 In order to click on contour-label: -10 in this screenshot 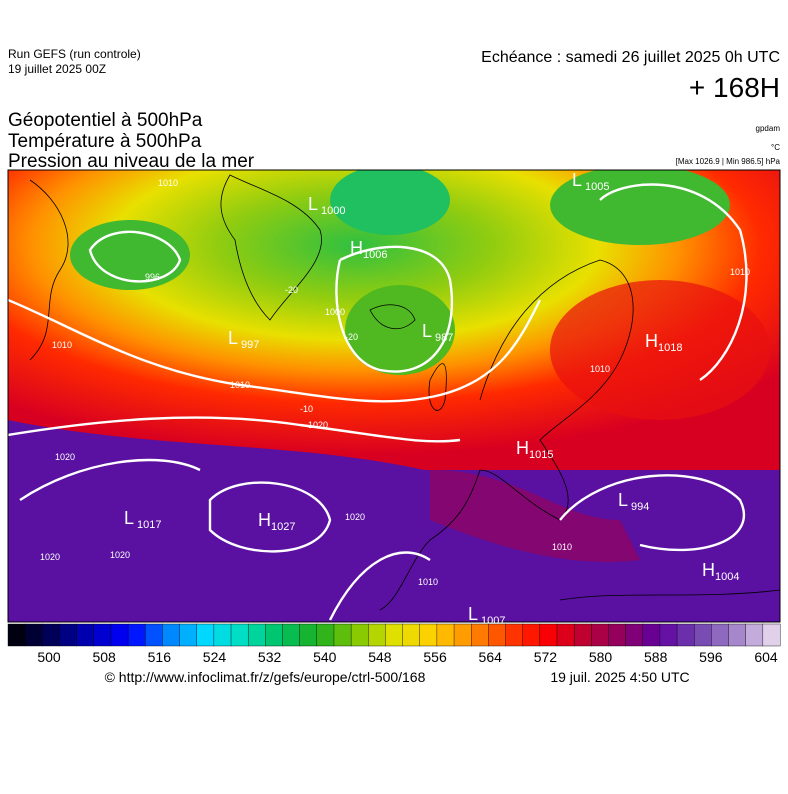, I will do `click(306, 409)`.